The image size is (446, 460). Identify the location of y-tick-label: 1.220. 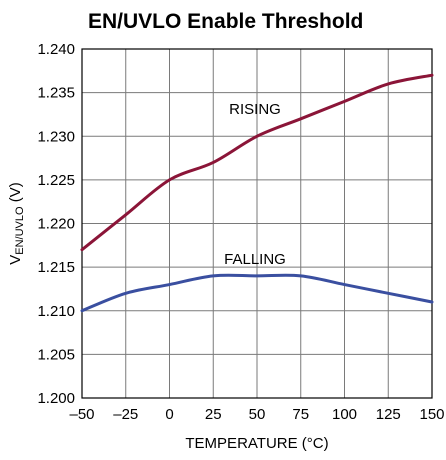
(56, 224).